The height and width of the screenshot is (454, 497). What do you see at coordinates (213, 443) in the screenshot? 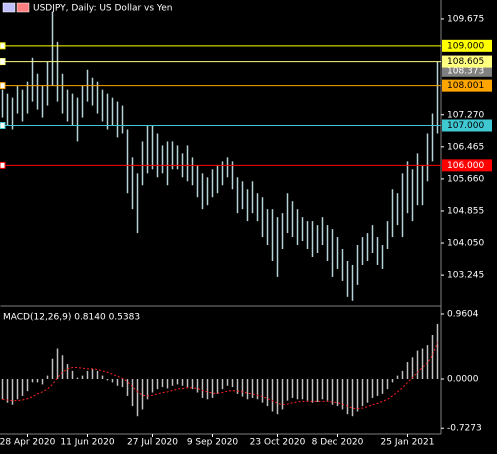
I see `x-tick-label: 9 Sep 2020` at bounding box center [213, 443].